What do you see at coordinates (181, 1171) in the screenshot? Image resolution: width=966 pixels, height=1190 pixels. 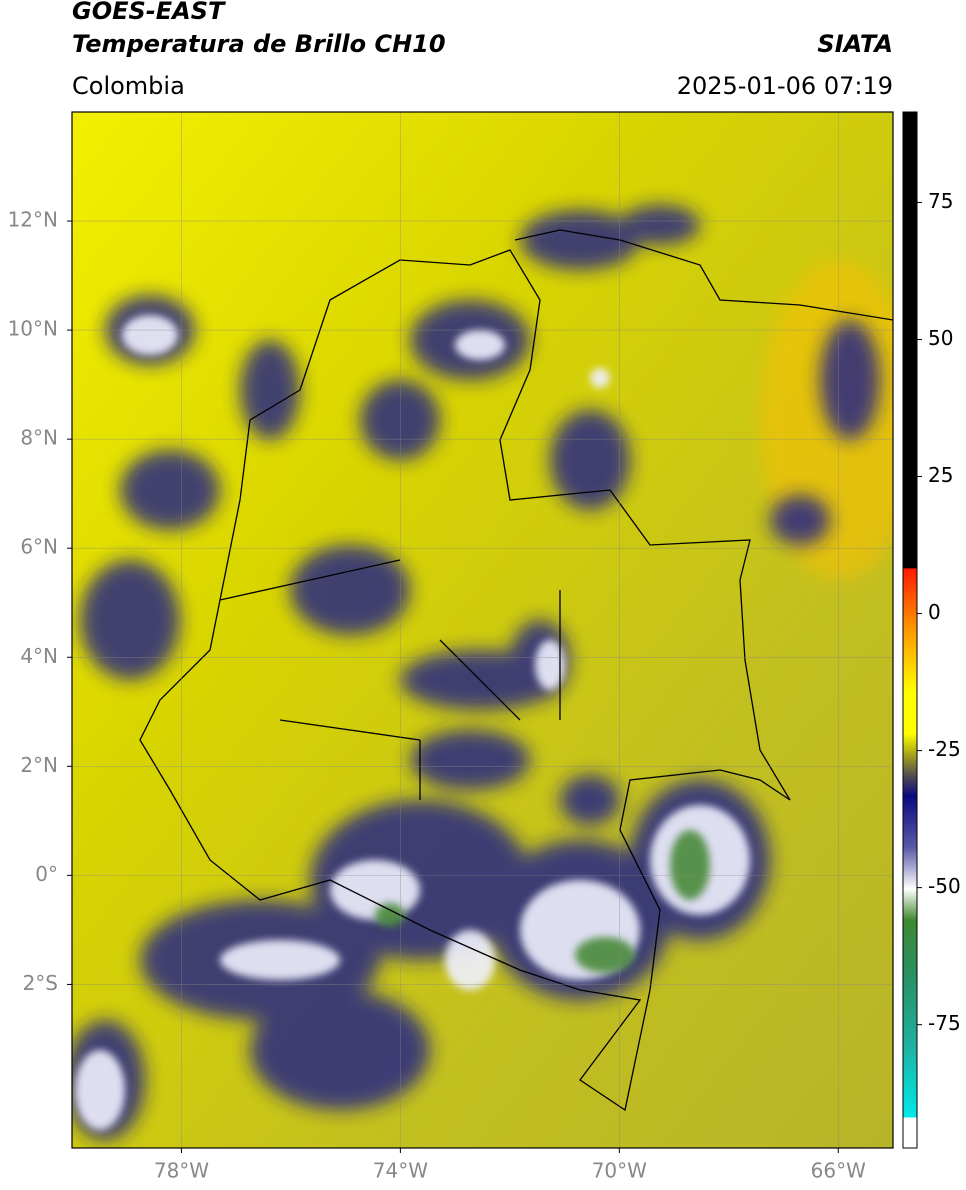 I see `x-tick-label: 78°W` at bounding box center [181, 1171].